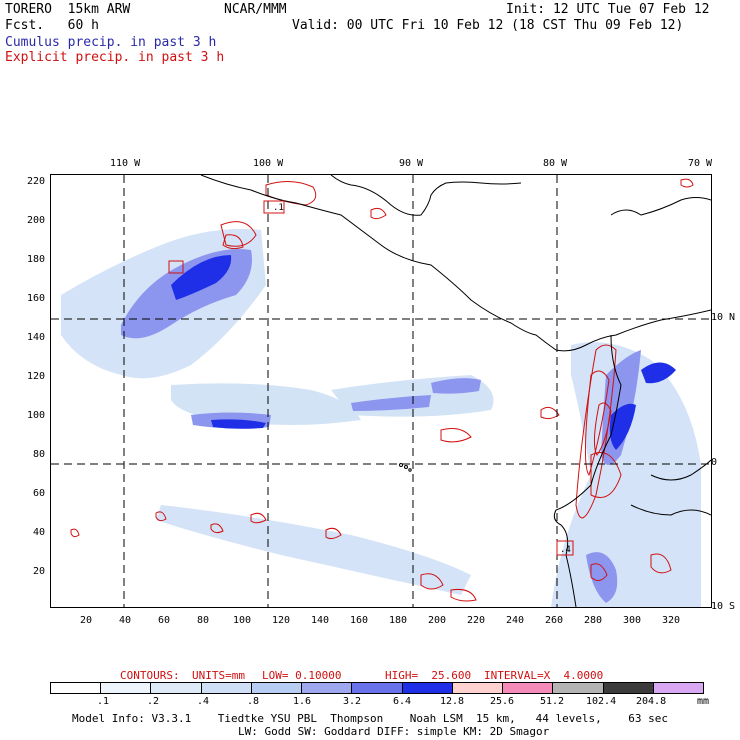 Image resolution: width=740 pixels, height=740 pixels. Describe the element at coordinates (36, 181) in the screenshot. I see `y-tick: 220` at that location.